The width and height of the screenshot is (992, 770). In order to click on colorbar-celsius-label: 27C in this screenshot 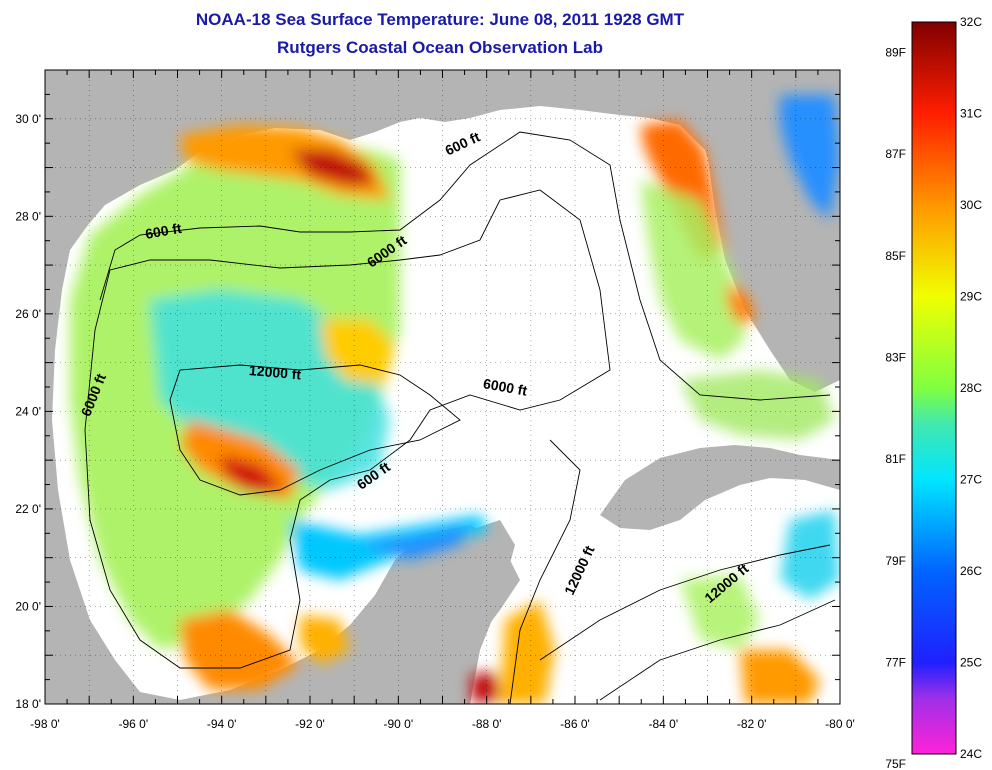, I will do `click(971, 480)`.